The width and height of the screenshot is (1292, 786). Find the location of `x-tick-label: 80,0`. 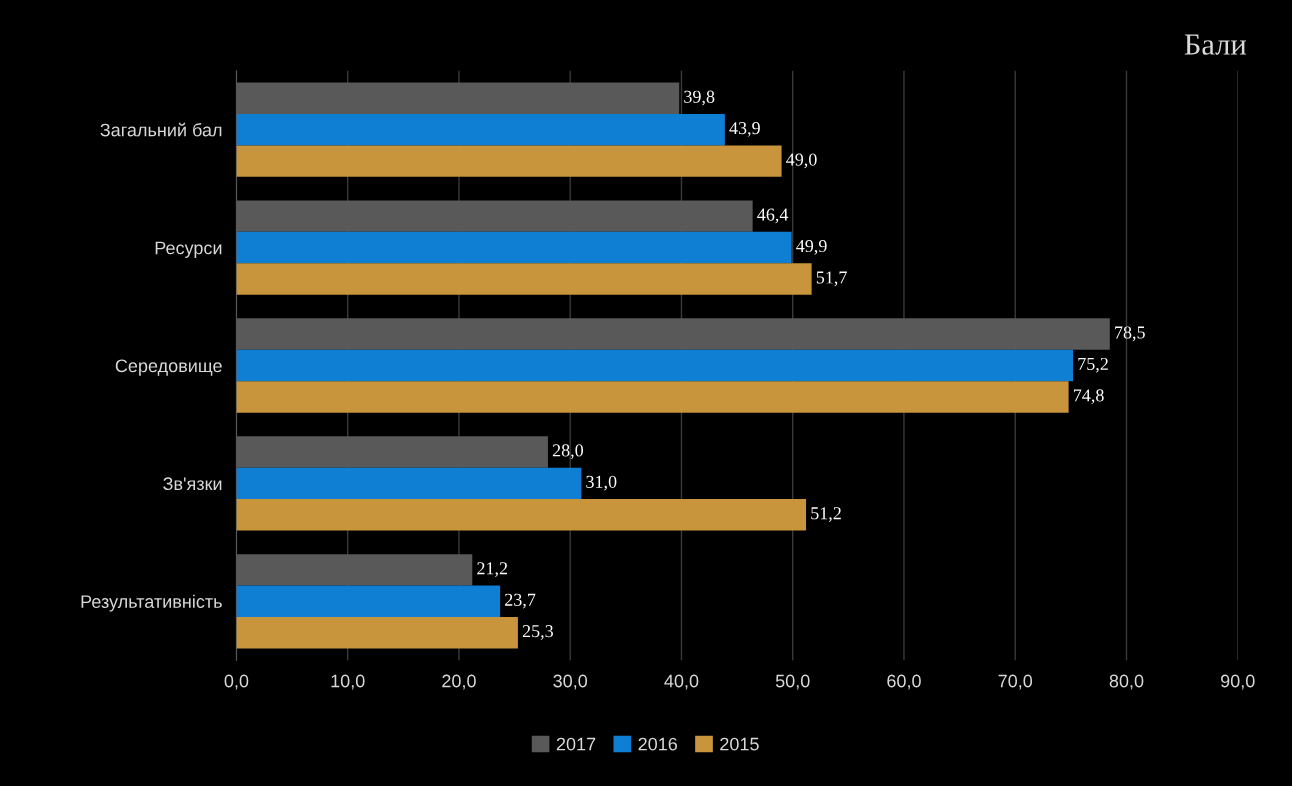

x-tick-label: 80,0 is located at coordinates (1126, 682).